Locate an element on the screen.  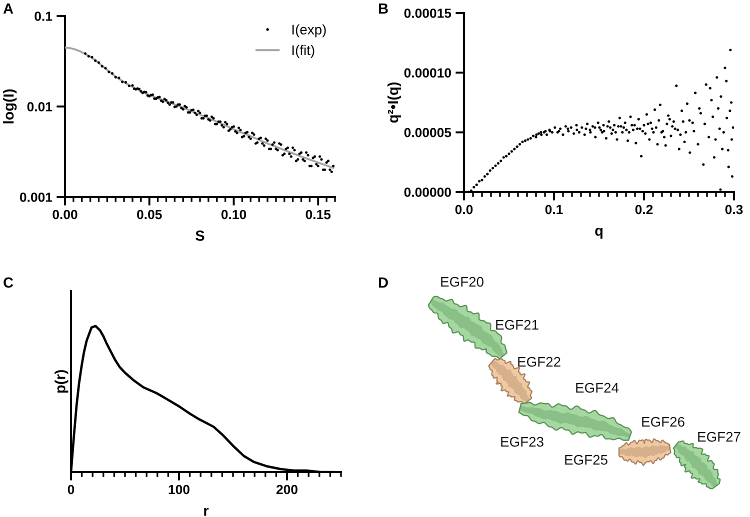
y-tick-label: 0.1 is located at coordinates (43, 16).